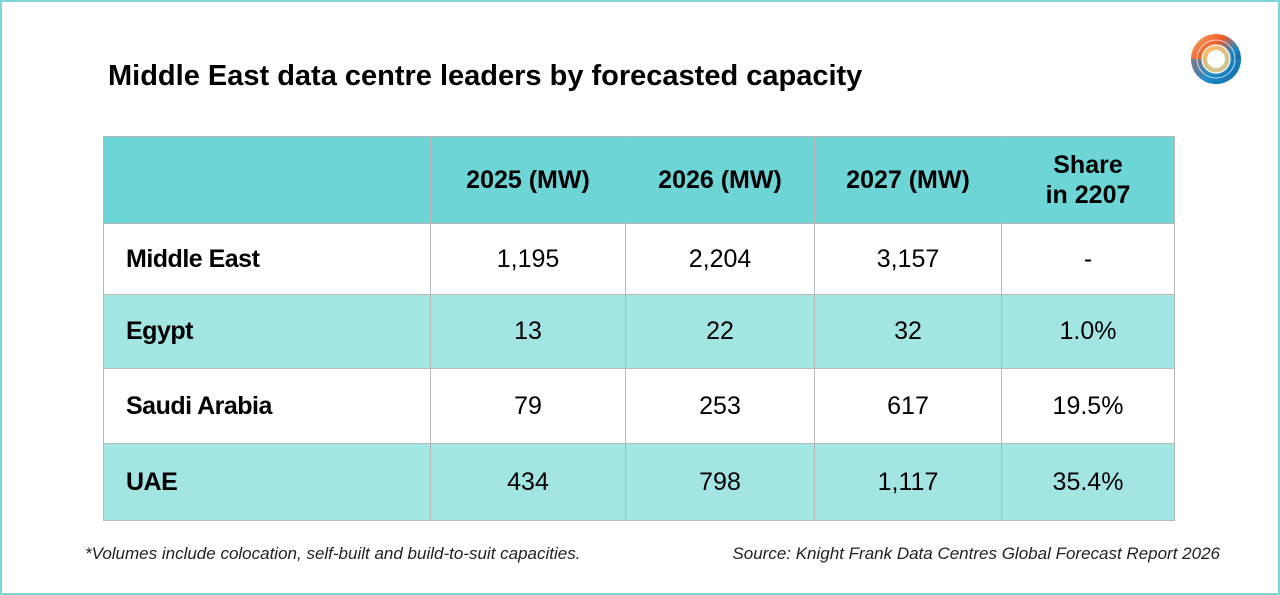  I want to click on cell-2025: 13, so click(528, 331).